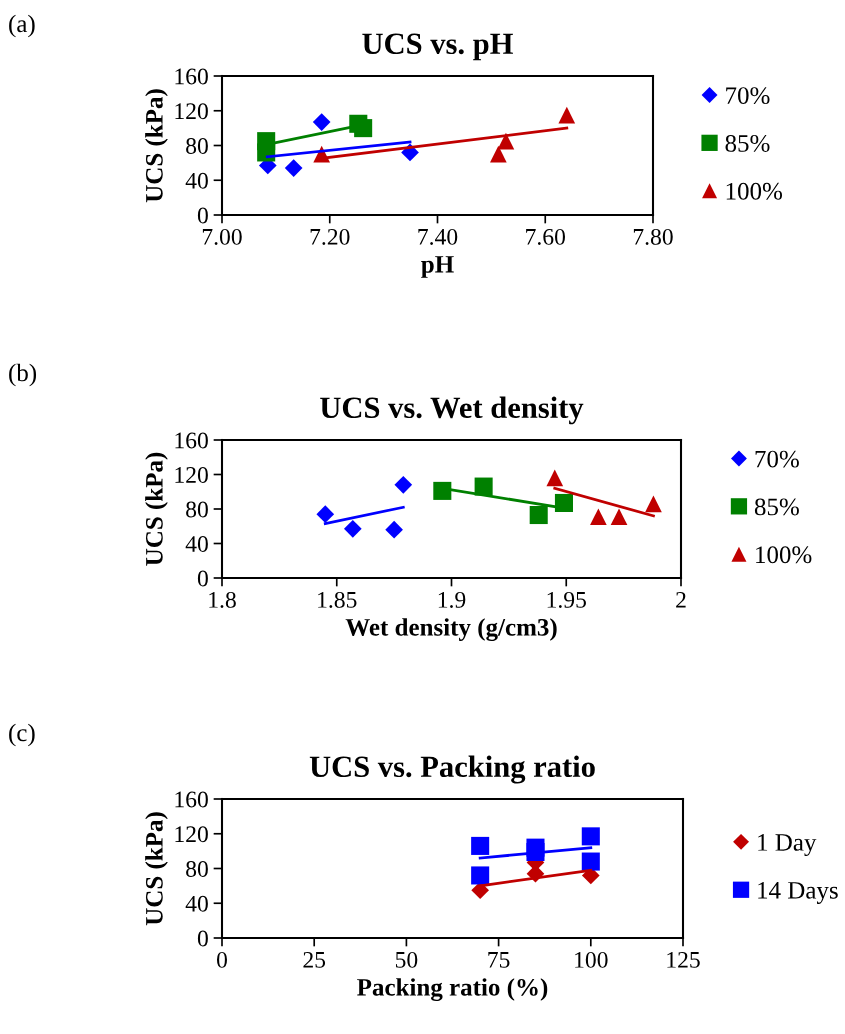 The height and width of the screenshot is (1034, 845). Describe the element at coordinates (22, 735) in the screenshot. I see `text: (c)` at that location.